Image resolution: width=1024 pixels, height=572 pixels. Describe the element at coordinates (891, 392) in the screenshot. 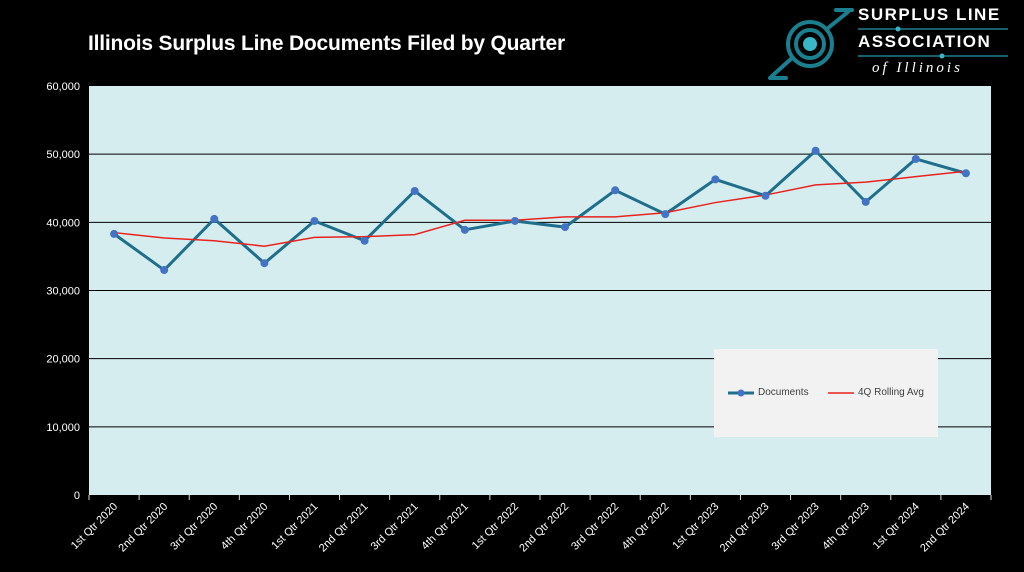

I see `legend-label-rolling-avg: 4Q Rolling Avg` at that location.